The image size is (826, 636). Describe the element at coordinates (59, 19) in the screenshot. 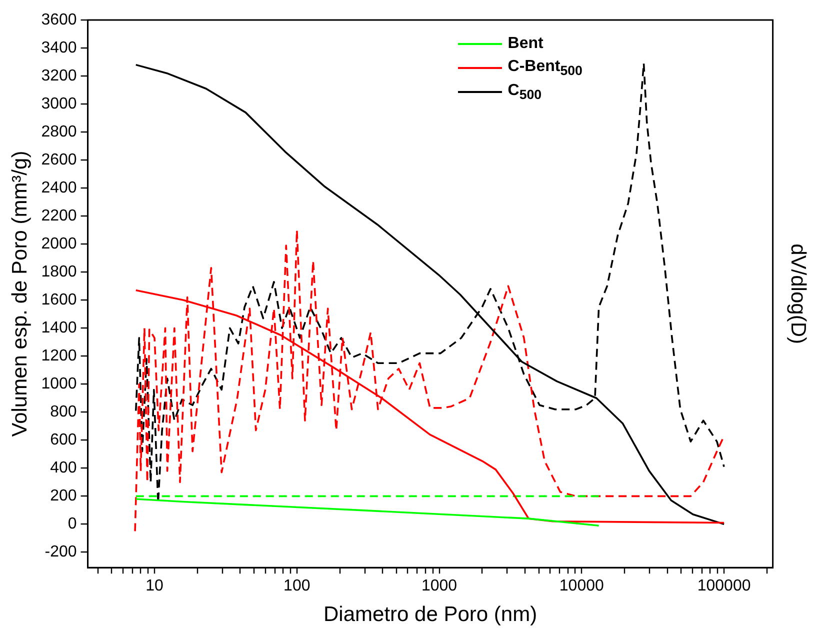

I see `y-tick-label: 3600` at that location.